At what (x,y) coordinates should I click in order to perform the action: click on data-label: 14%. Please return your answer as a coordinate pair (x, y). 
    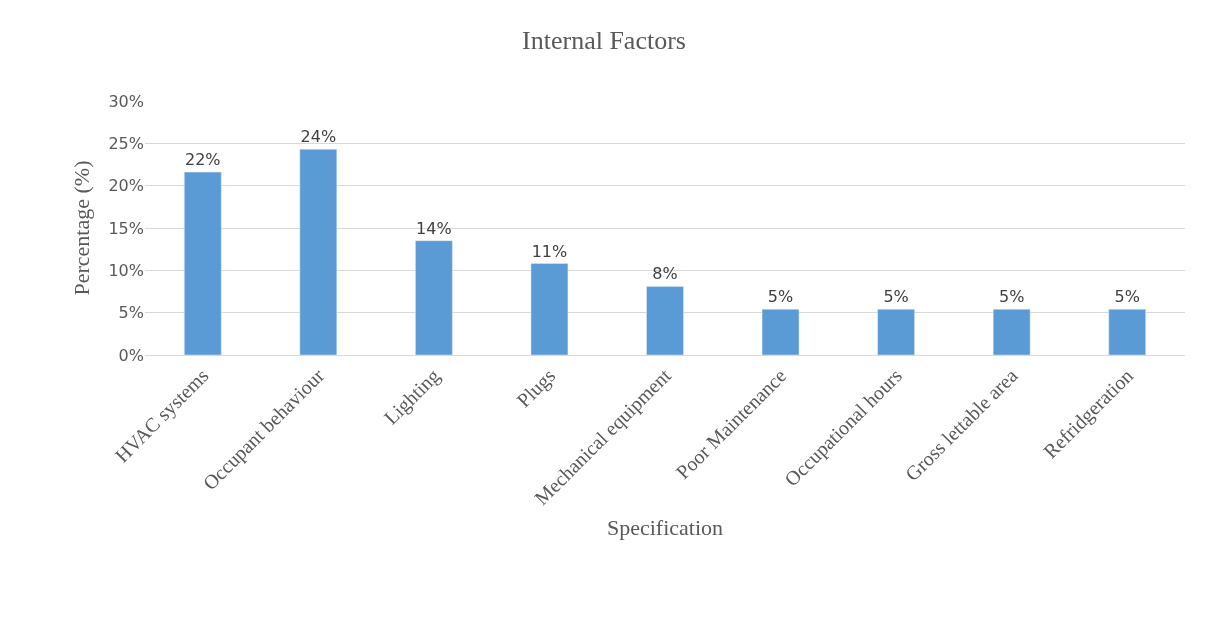
    Looking at the image, I should click on (434, 228).